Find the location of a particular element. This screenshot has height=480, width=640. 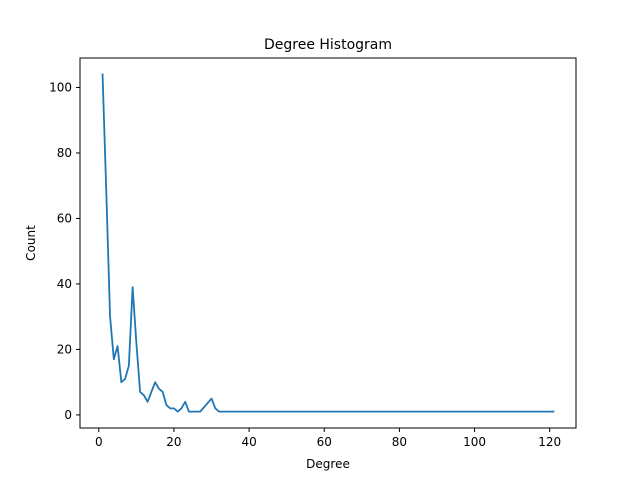

x-tick-label: 40 is located at coordinates (248, 442).